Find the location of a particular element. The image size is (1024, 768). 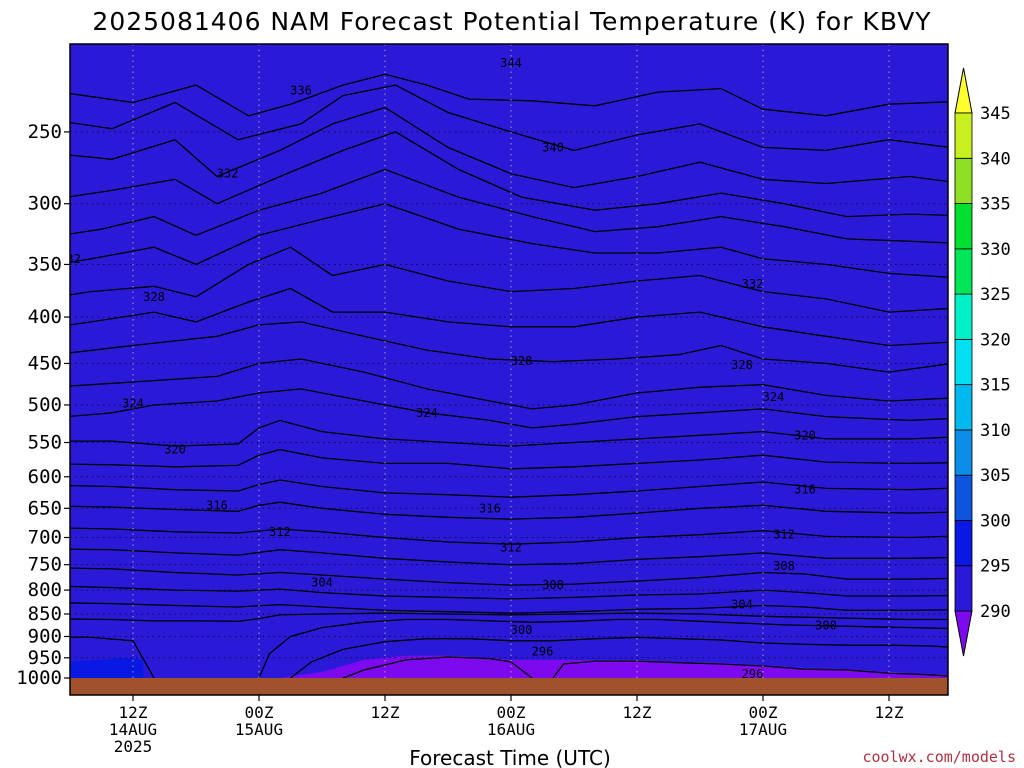

colorbar-label: 310 is located at coordinates (995, 431).